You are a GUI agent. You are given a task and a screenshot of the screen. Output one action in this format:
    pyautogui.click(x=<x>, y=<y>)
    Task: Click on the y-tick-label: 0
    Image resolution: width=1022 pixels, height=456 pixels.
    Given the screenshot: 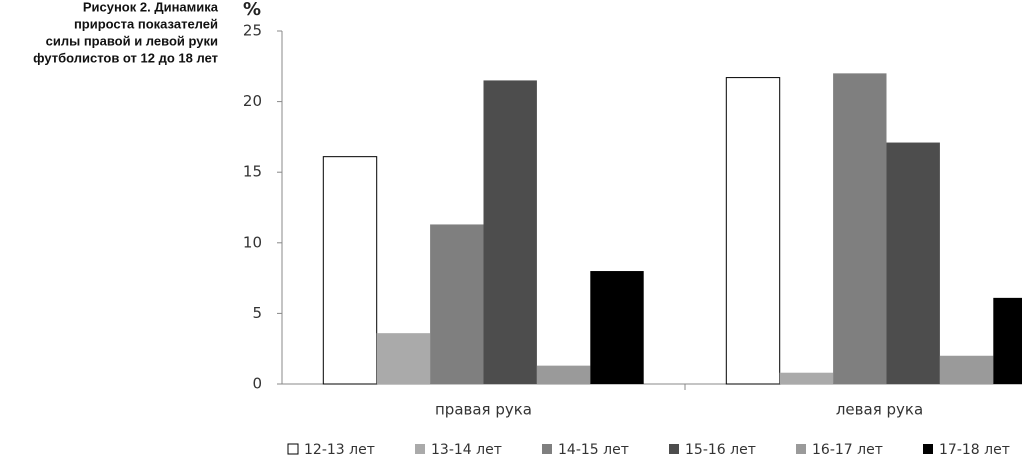 What is the action you would take?
    pyautogui.click(x=257, y=384)
    